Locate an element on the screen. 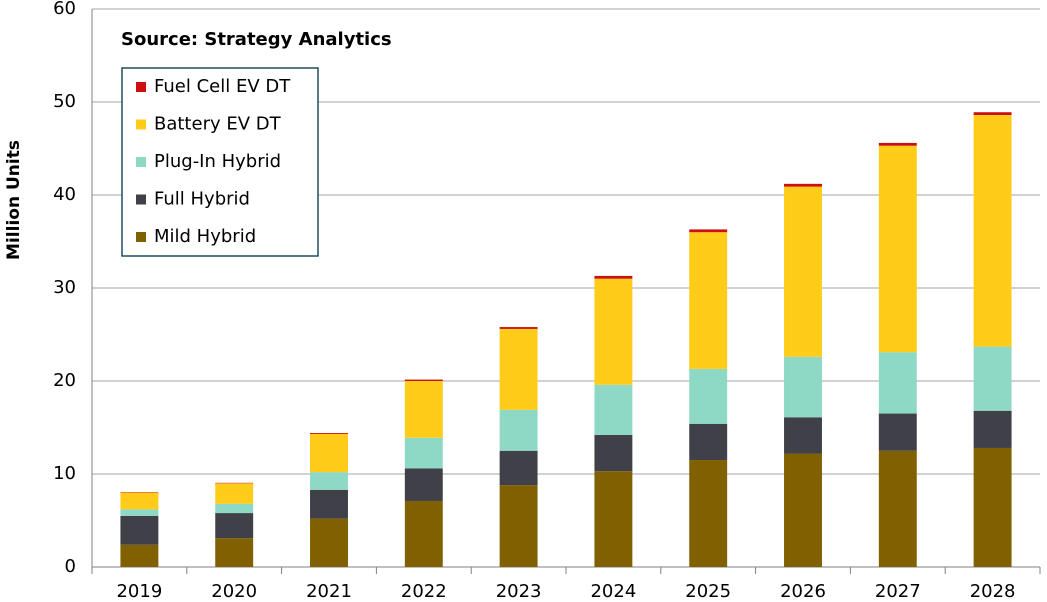 The width and height of the screenshot is (1047, 602). y-tick-label: 40 is located at coordinates (64, 194).